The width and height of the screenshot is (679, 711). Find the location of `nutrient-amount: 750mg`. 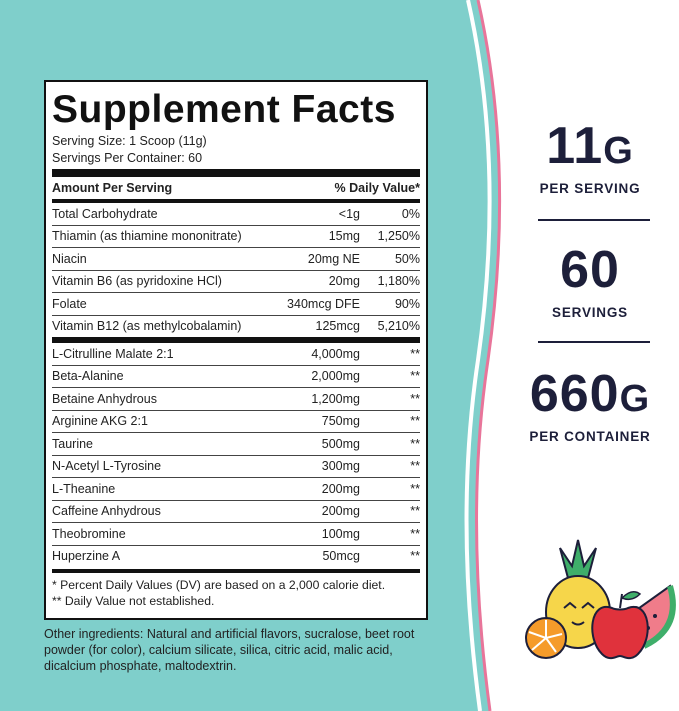

nutrient-amount: 750mg is located at coordinates (340, 421).